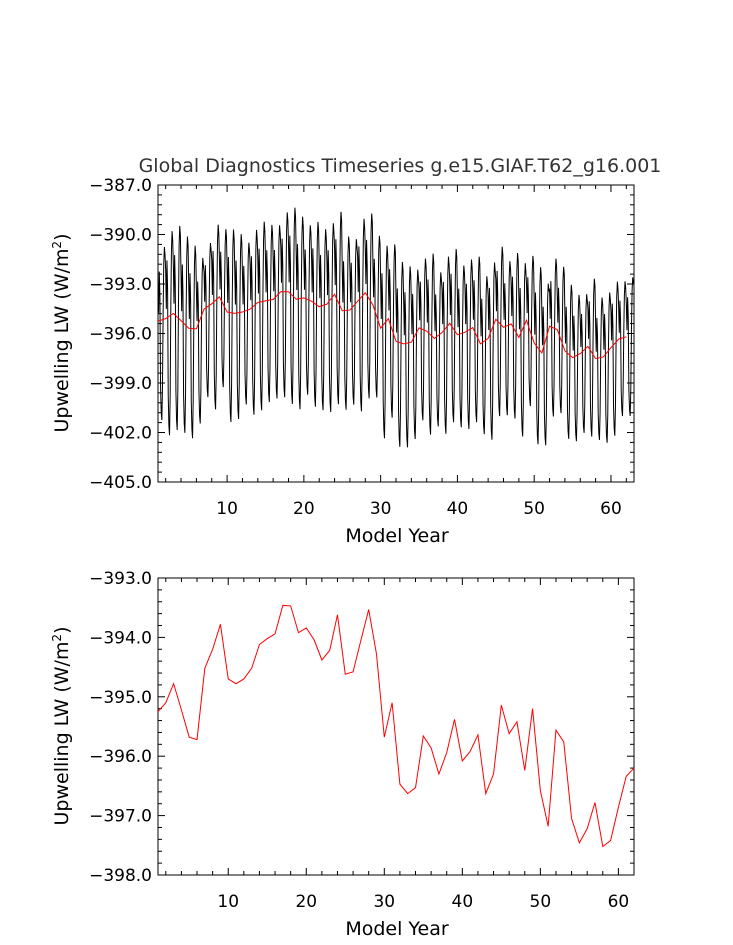 The image size is (733, 945). What do you see at coordinates (541, 902) in the screenshot?
I see `bottom-x-tick-label: 50` at bounding box center [541, 902].